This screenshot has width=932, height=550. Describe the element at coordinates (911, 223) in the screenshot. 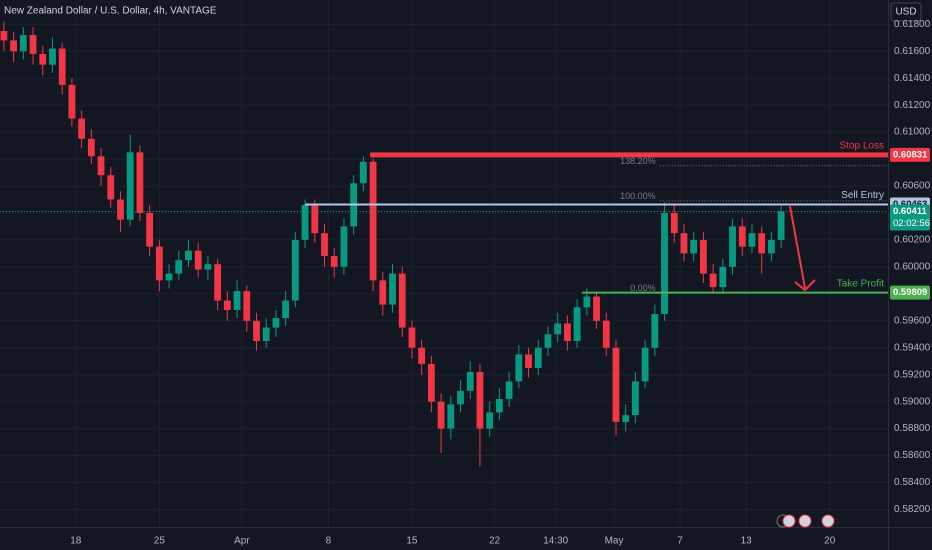

I see `countdown-label: 02:02:56` at that location.